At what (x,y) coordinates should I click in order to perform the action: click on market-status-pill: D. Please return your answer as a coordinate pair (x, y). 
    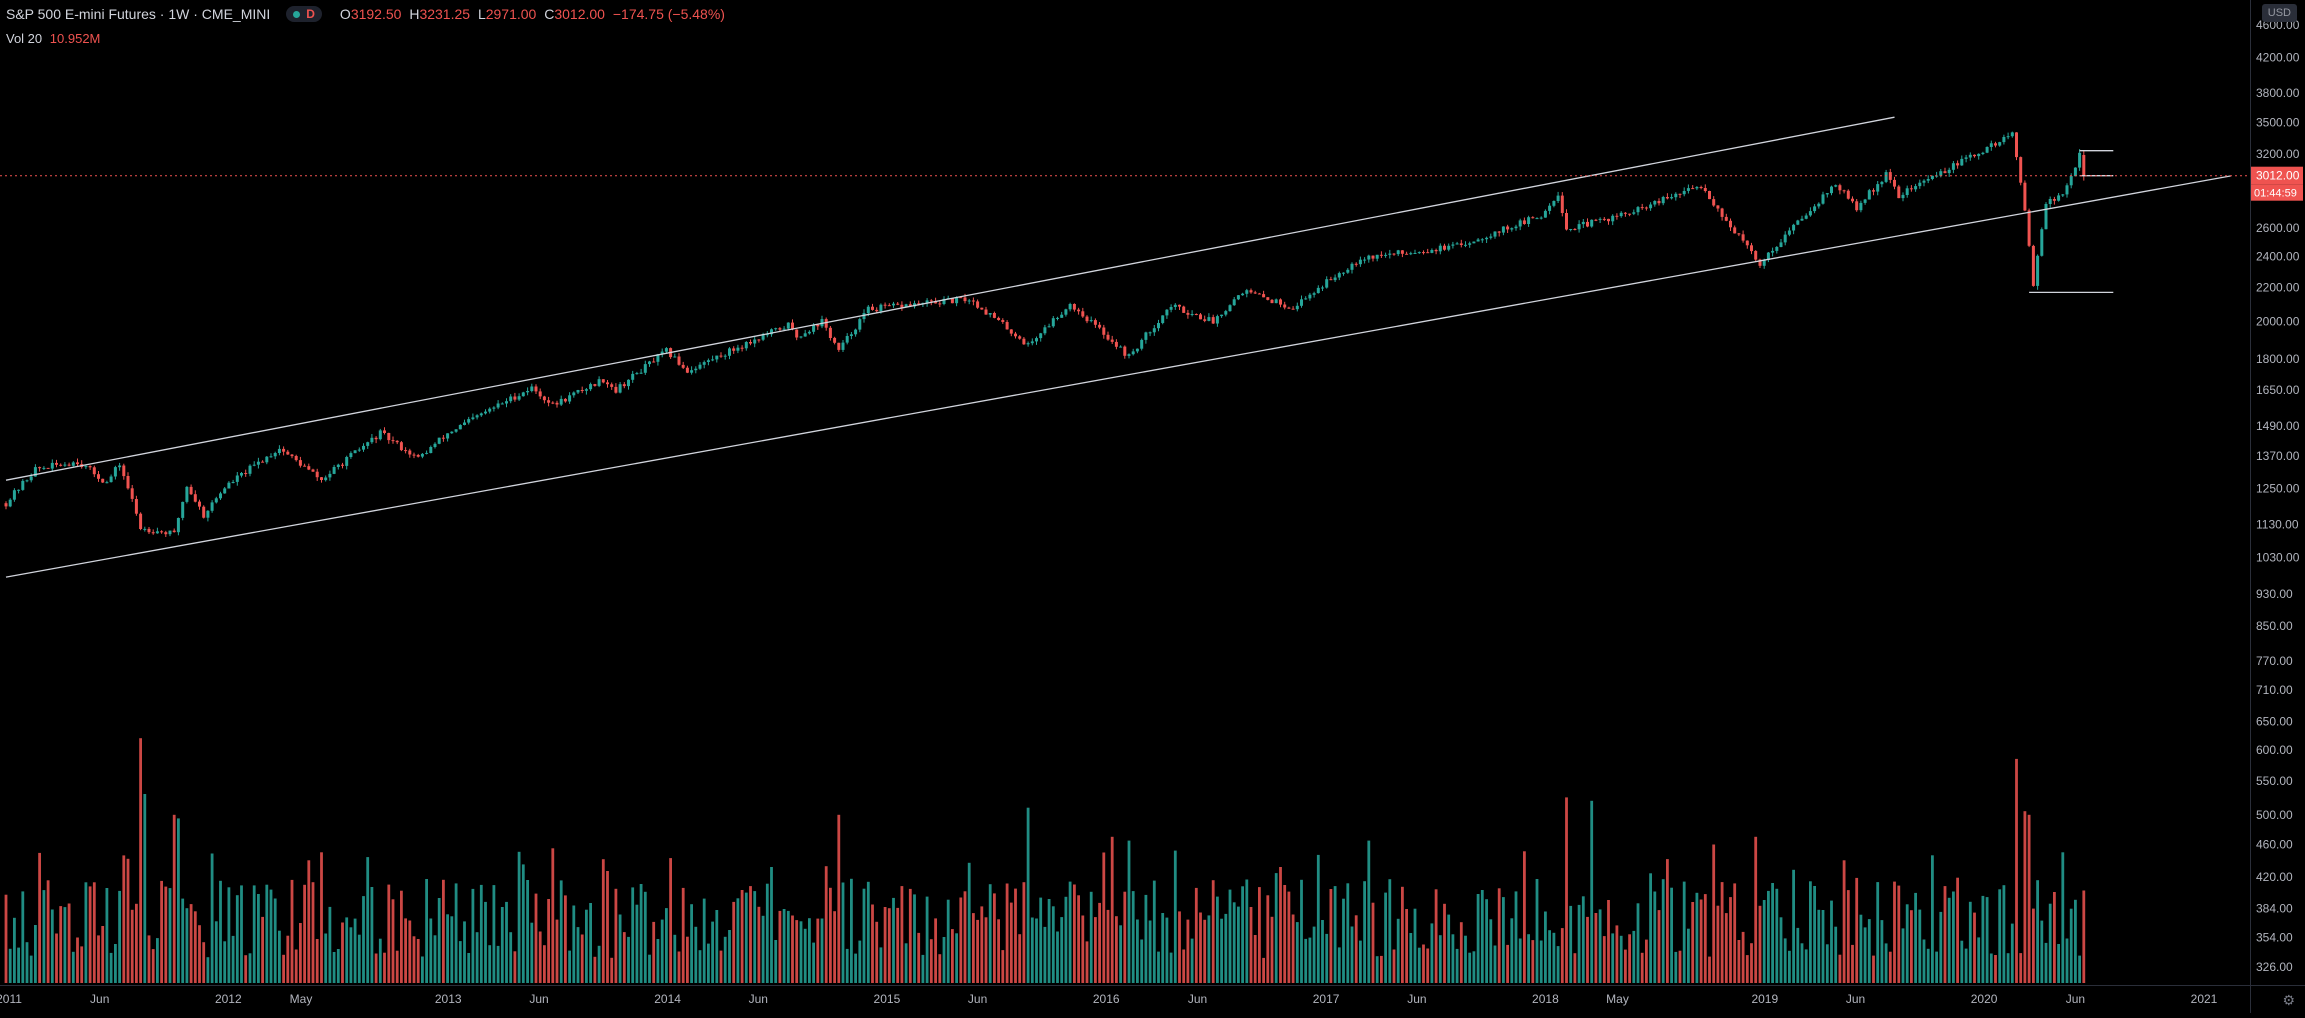
    Looking at the image, I should click on (304, 14).